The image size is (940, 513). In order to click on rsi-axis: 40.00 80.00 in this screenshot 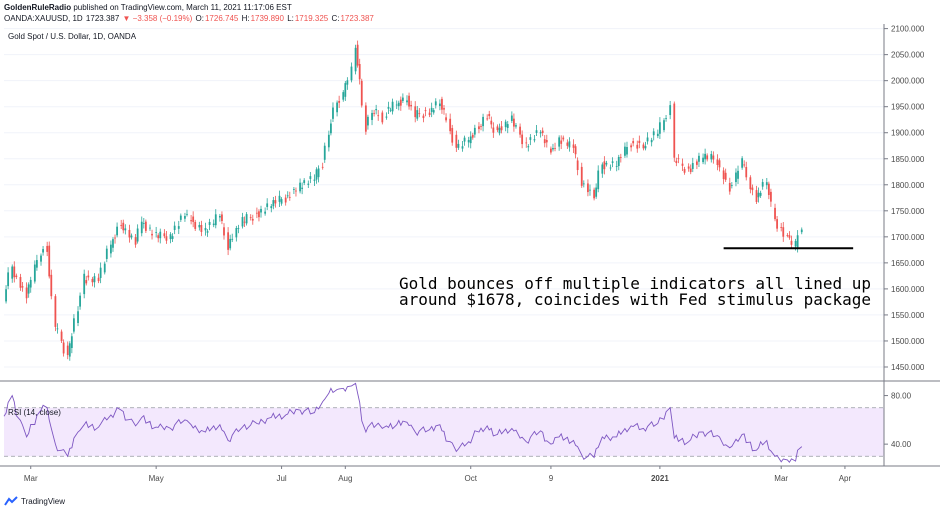, I will do `click(898, 421)`.